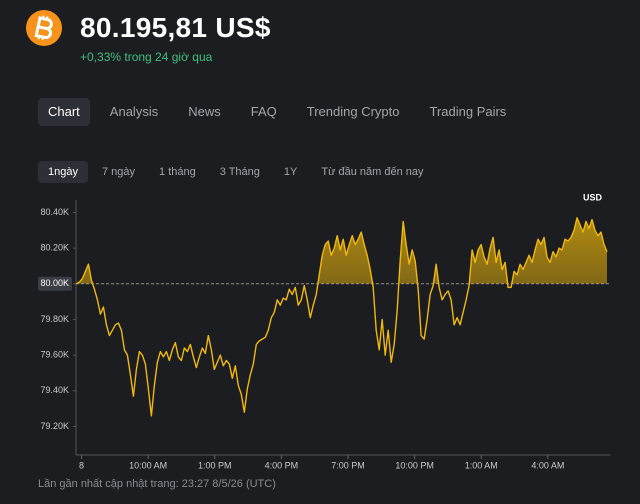 This screenshot has height=504, width=640. What do you see at coordinates (372, 172) in the screenshot?
I see `range-button: Từ đầu năm đến nay` at bounding box center [372, 172].